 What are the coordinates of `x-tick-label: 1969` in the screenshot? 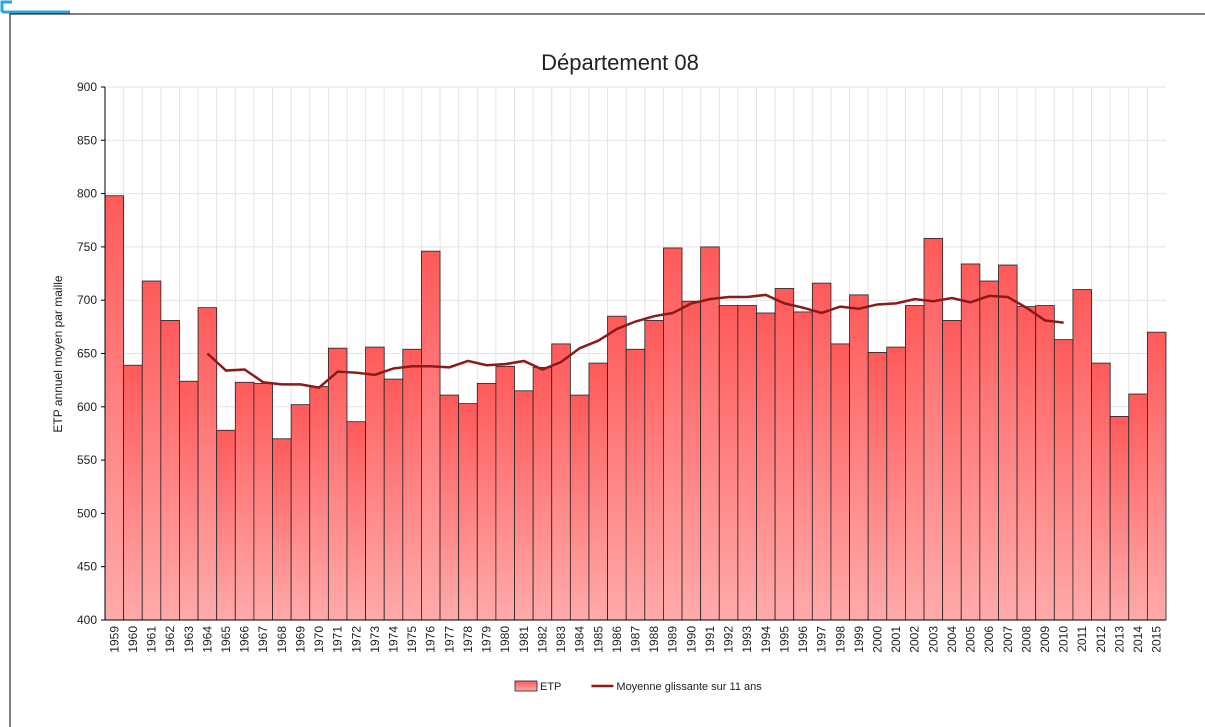 It's located at (300, 639).